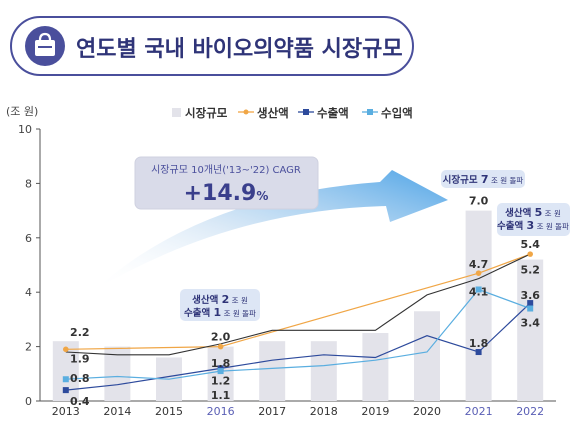  I want to click on callout-2022-row2-part-0: 수출액, so click(512, 226).